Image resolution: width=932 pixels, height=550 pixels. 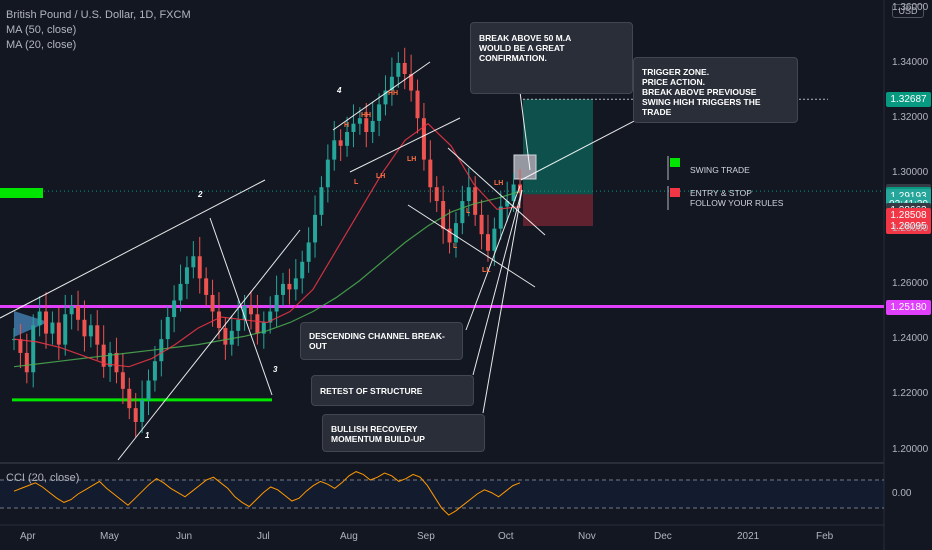 I want to click on x-tick-label: Feb, so click(x=825, y=536).